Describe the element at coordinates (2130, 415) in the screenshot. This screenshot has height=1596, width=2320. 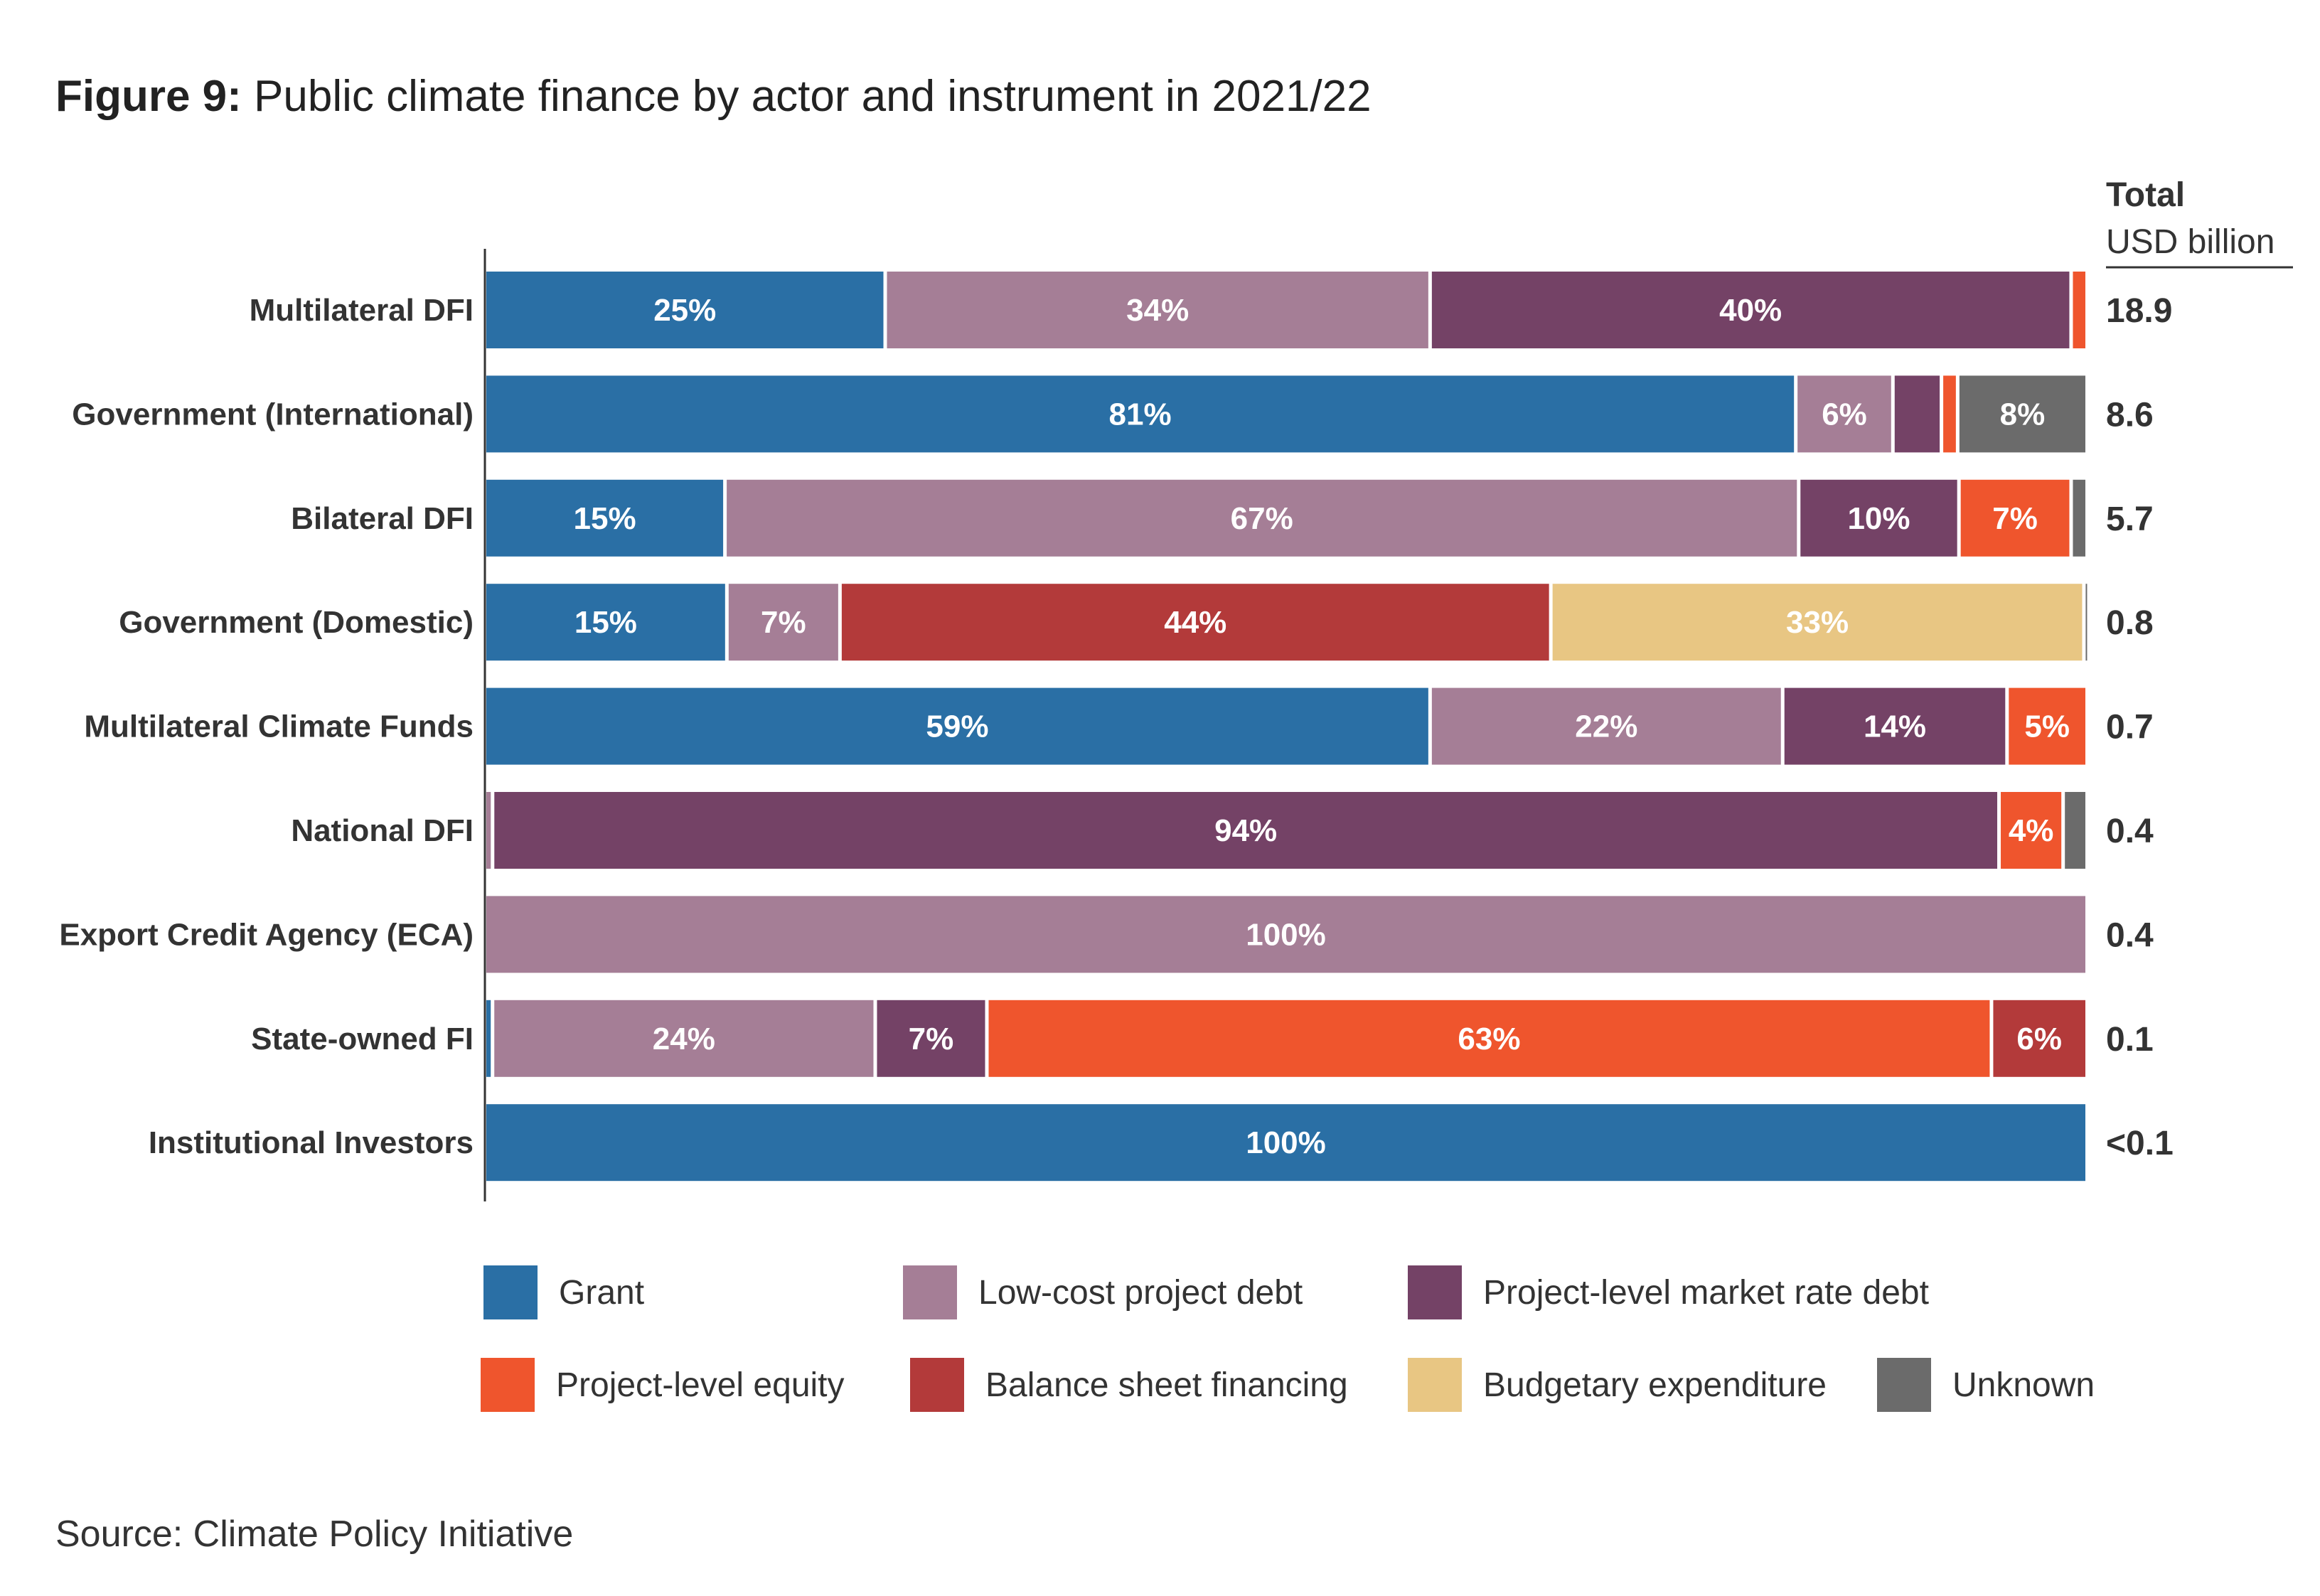
I see `total-value: 8.6` at that location.